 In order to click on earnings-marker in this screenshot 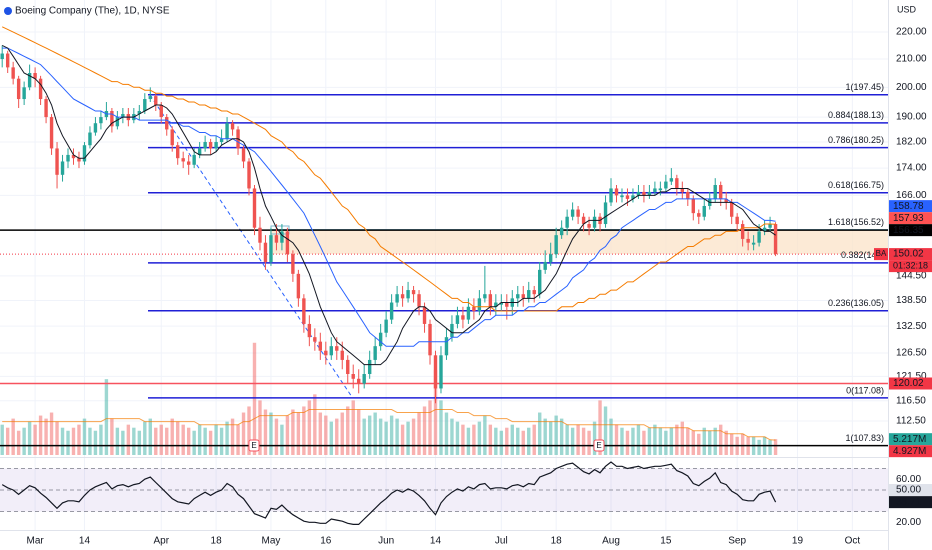, I will do `click(254, 445)`.